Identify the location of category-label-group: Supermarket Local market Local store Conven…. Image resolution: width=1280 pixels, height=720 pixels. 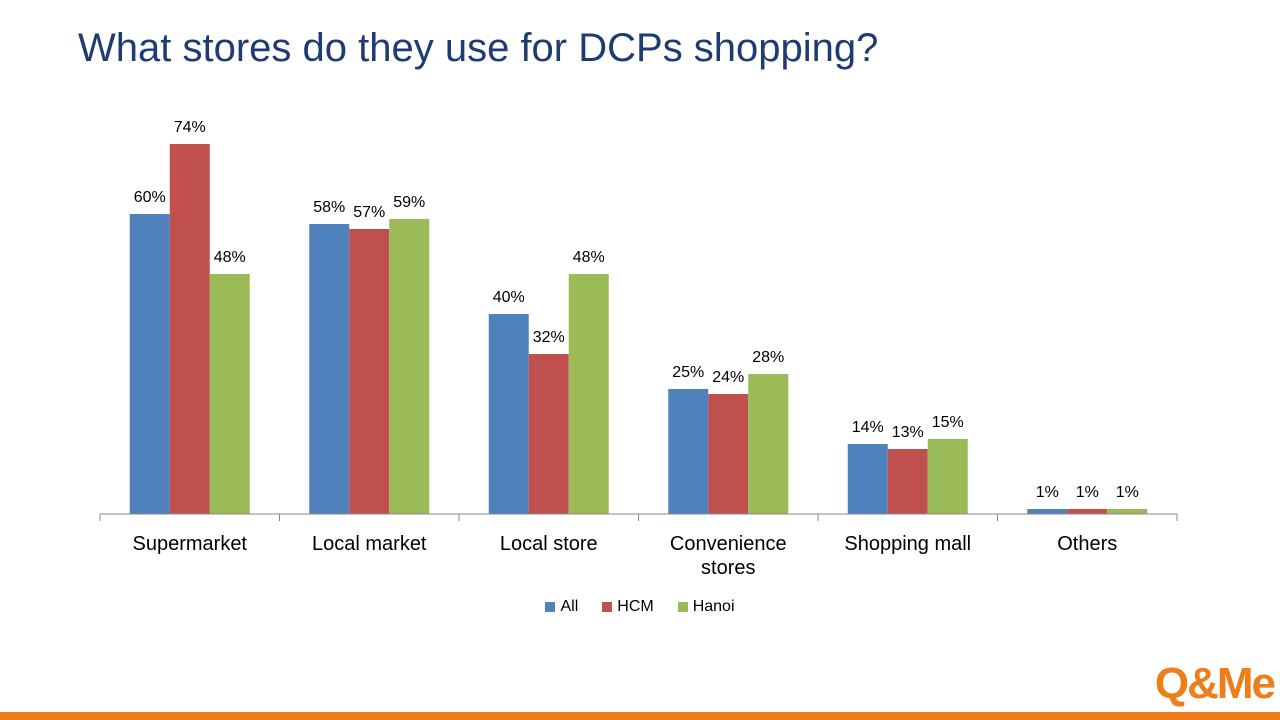
(625, 556).